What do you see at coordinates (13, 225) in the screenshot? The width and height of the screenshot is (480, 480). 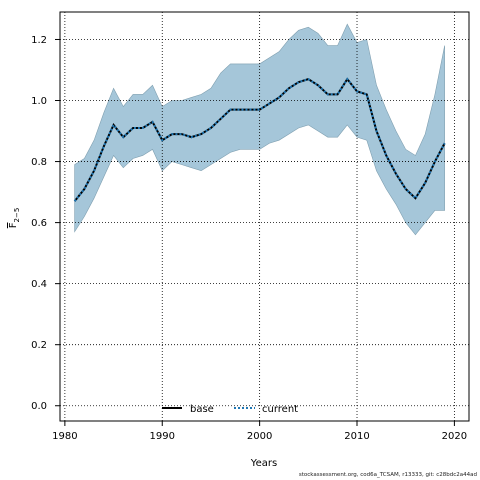 I see `y-axis-title-main: F` at bounding box center [13, 225].